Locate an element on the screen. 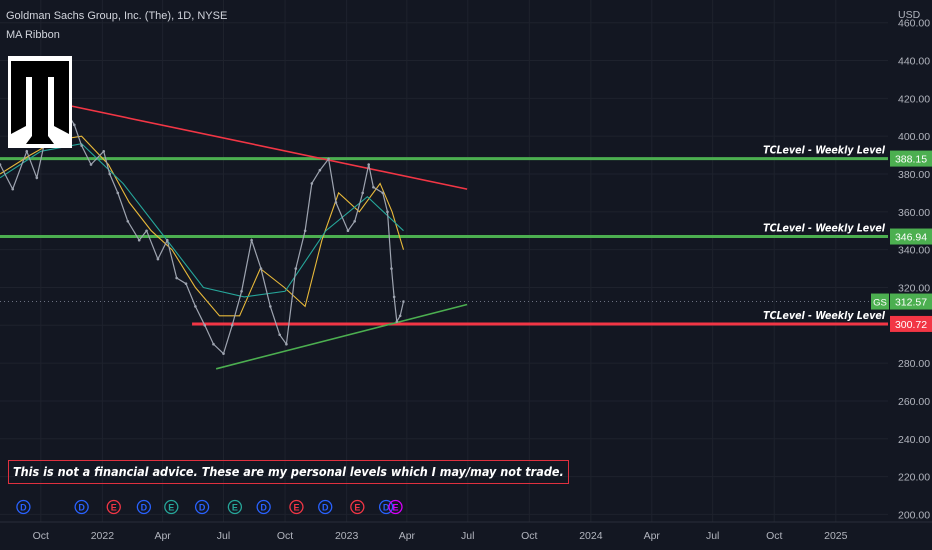  y-tick-label: 220.00 is located at coordinates (914, 478).